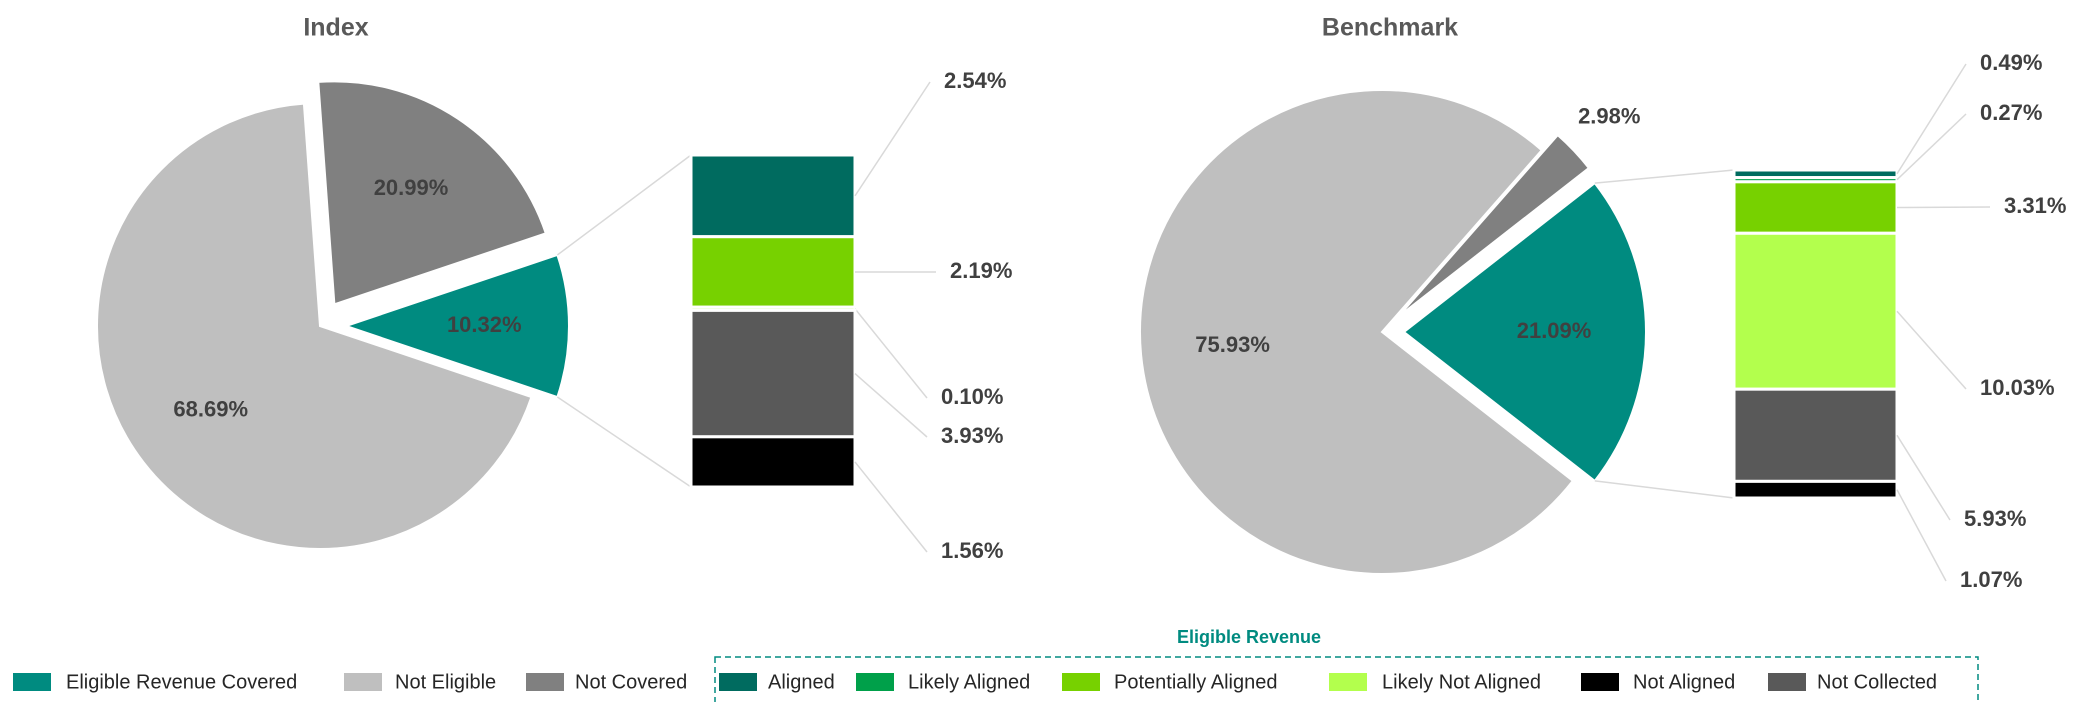  What do you see at coordinates (1609, 115) in the screenshot?
I see `slice-label: 2.98%` at bounding box center [1609, 115].